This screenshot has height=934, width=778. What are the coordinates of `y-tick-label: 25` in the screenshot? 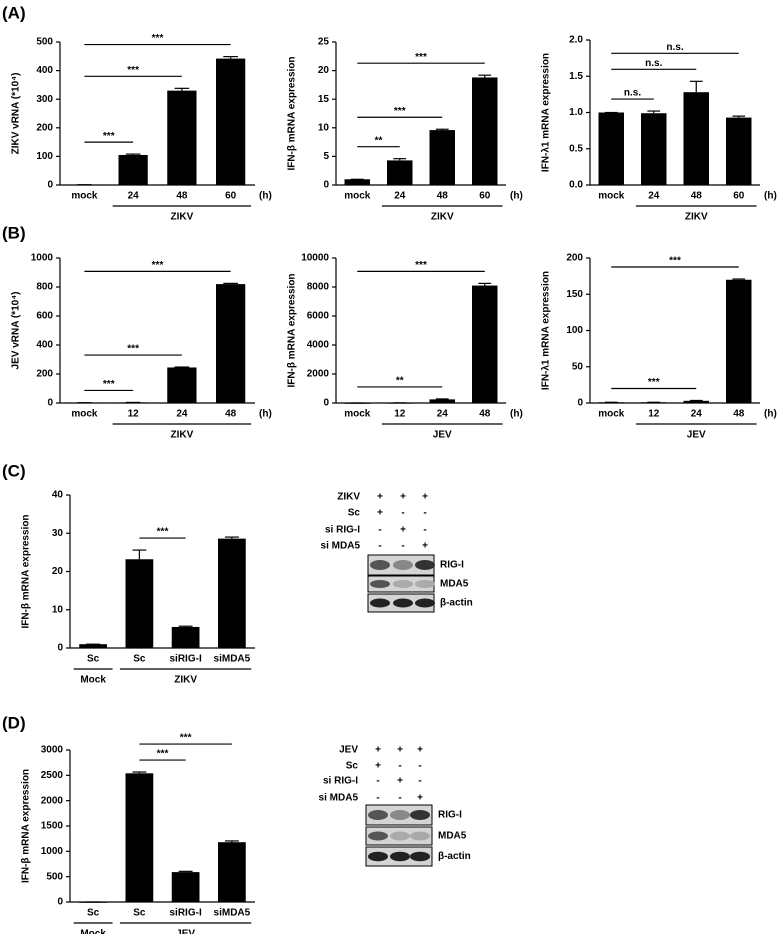 It's located at (324, 42).